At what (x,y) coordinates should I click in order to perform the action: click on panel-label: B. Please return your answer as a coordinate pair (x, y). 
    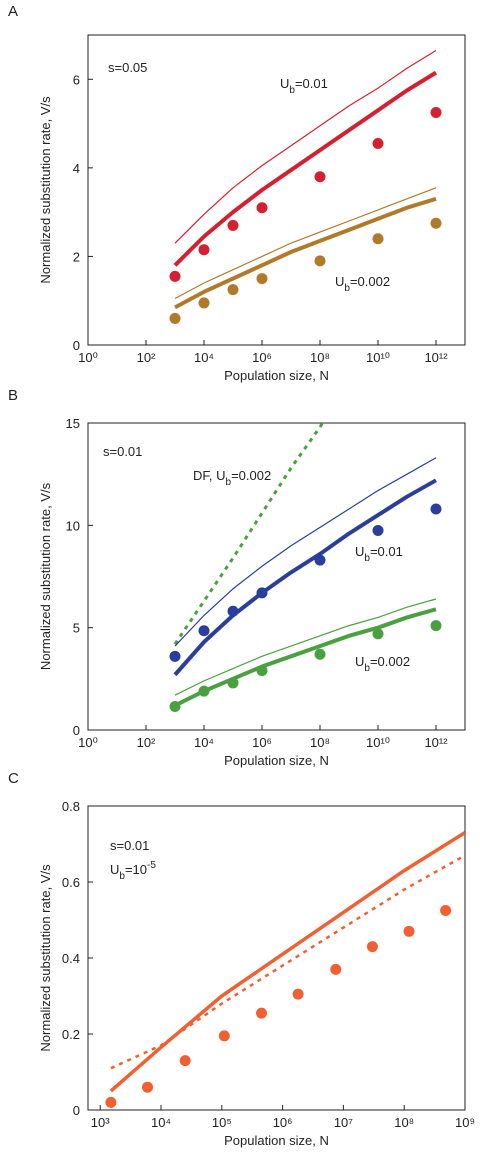
    Looking at the image, I should click on (13, 395).